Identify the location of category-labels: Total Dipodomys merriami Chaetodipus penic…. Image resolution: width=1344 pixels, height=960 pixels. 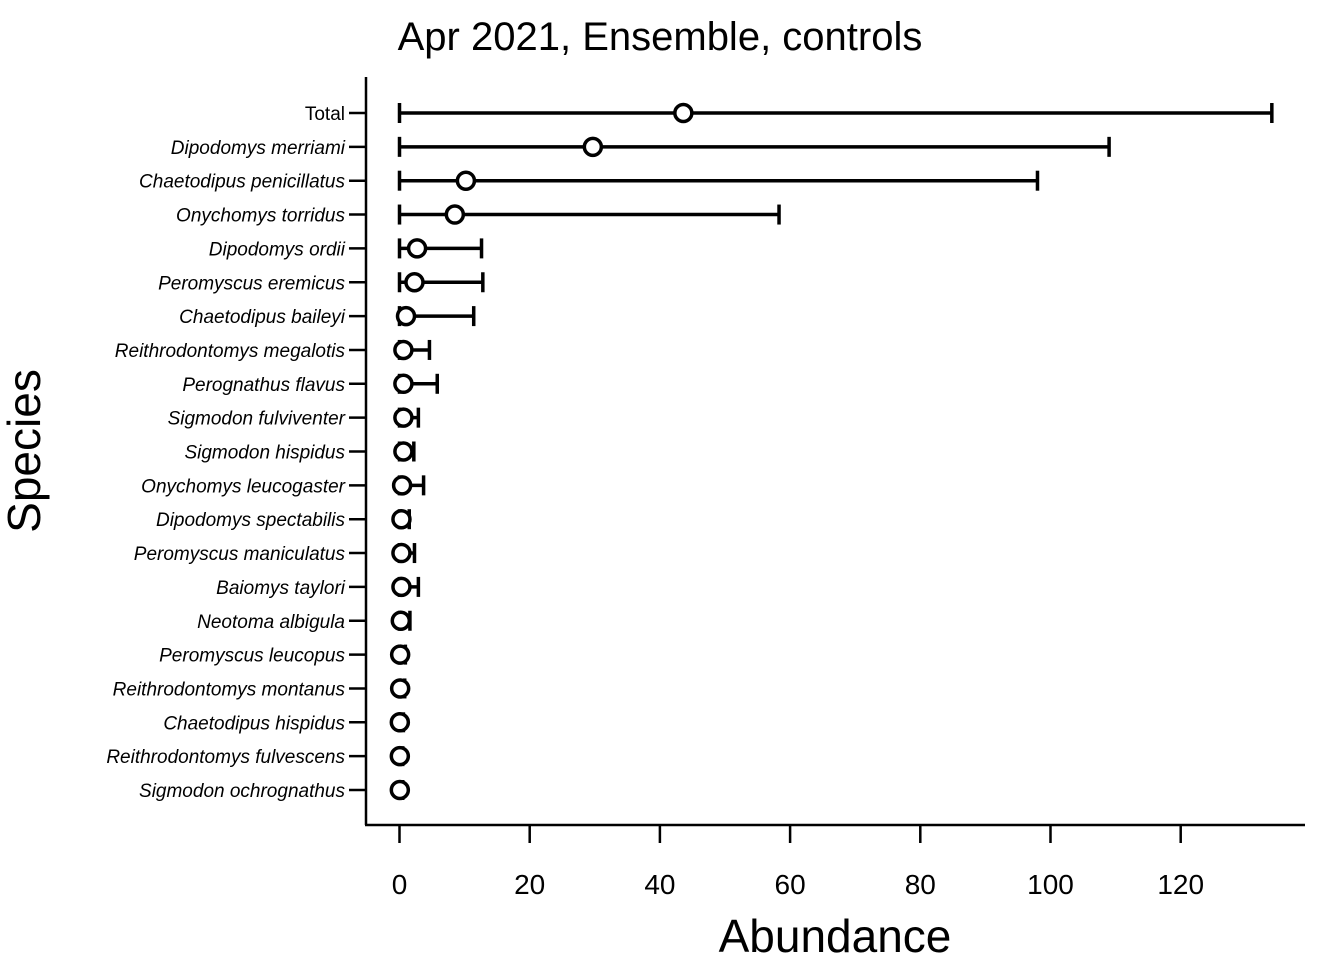
(236, 453).